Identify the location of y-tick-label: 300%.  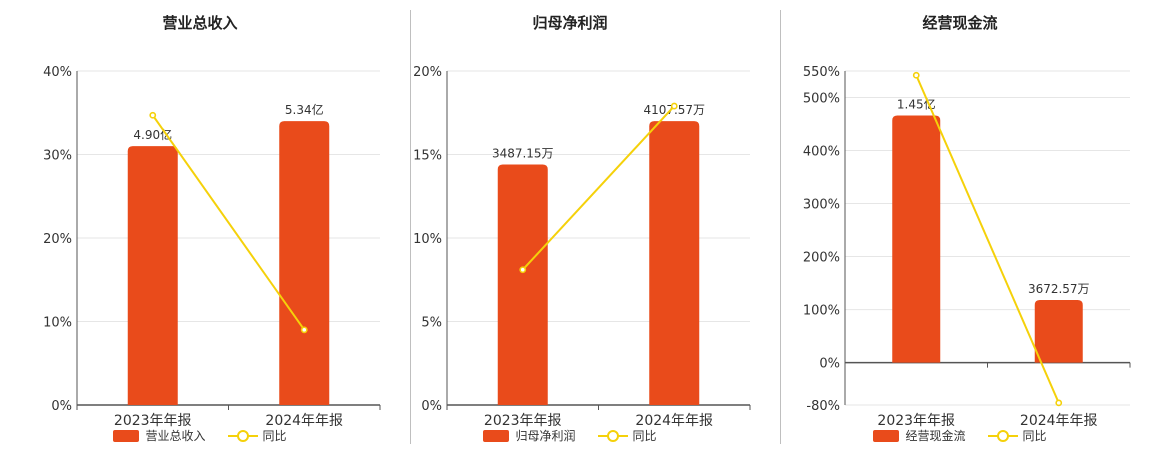
(821, 205).